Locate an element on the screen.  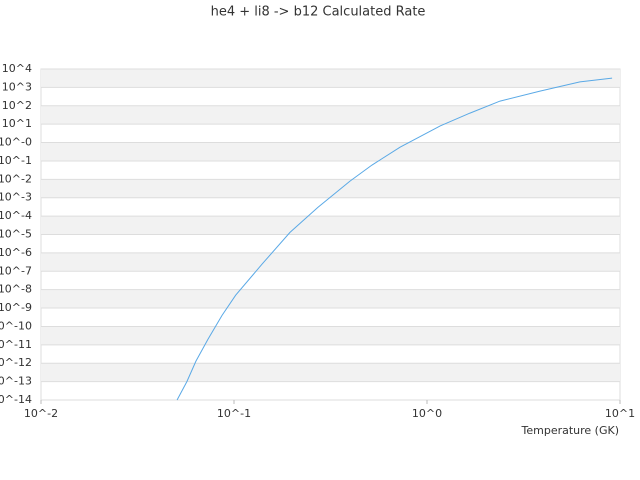
y-tick-label: 10^-0 is located at coordinates (16, 142).